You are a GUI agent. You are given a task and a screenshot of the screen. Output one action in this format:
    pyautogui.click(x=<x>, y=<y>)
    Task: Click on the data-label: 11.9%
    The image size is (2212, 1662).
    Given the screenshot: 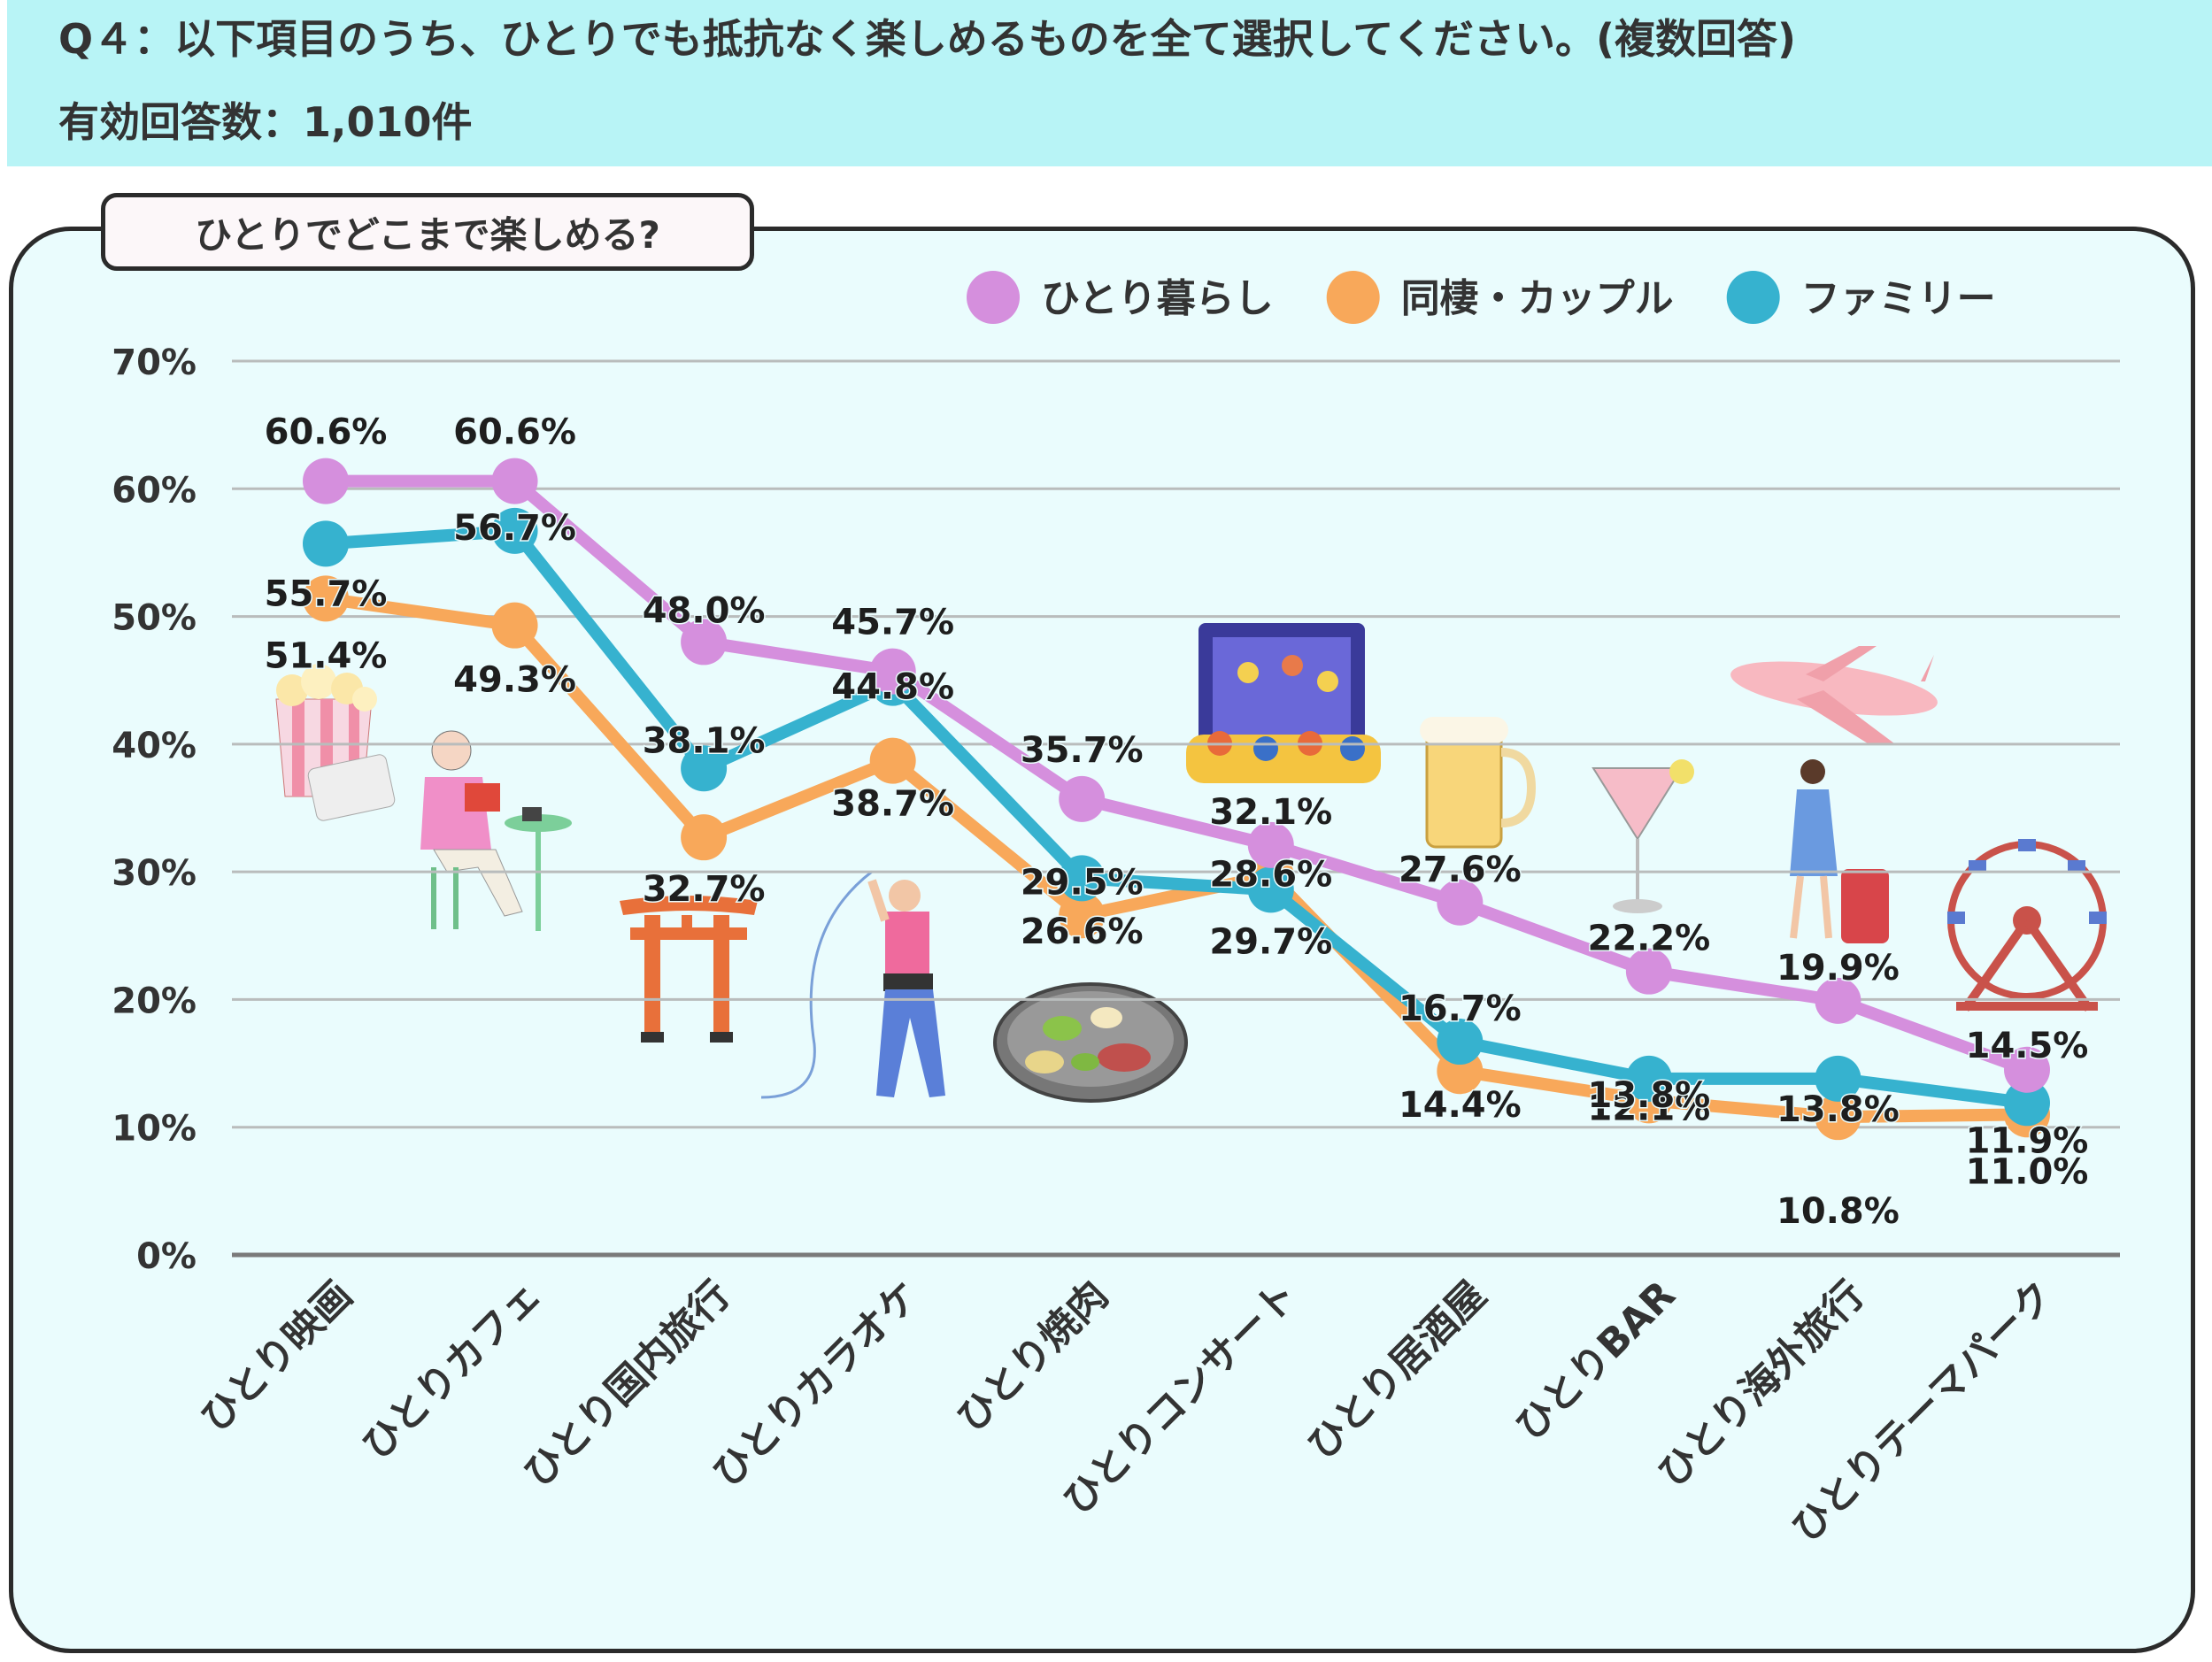 What is the action you would take?
    pyautogui.click(x=2027, y=1140)
    